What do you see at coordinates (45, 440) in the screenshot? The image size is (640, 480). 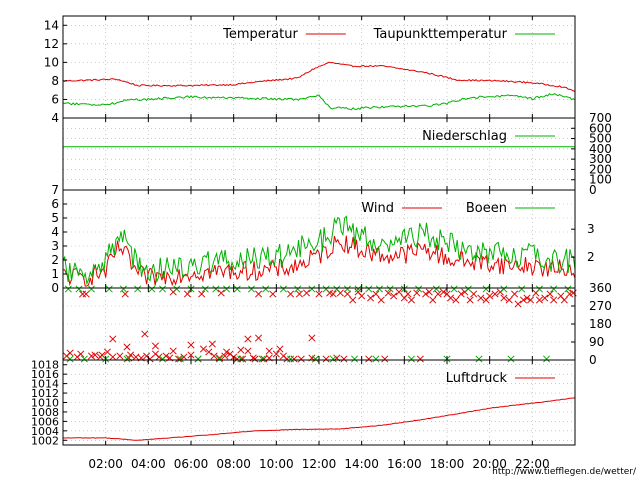 I see `y-tick-label: 1002` at bounding box center [45, 440].